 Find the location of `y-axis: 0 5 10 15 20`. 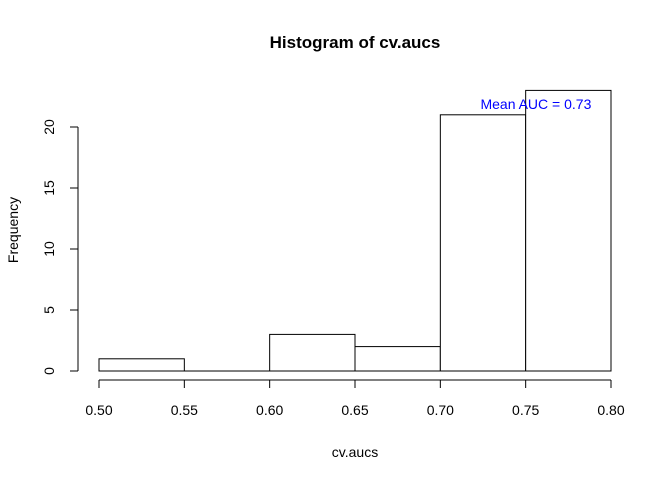

y-axis: 0 5 10 15 20 is located at coordinates (60, 247).